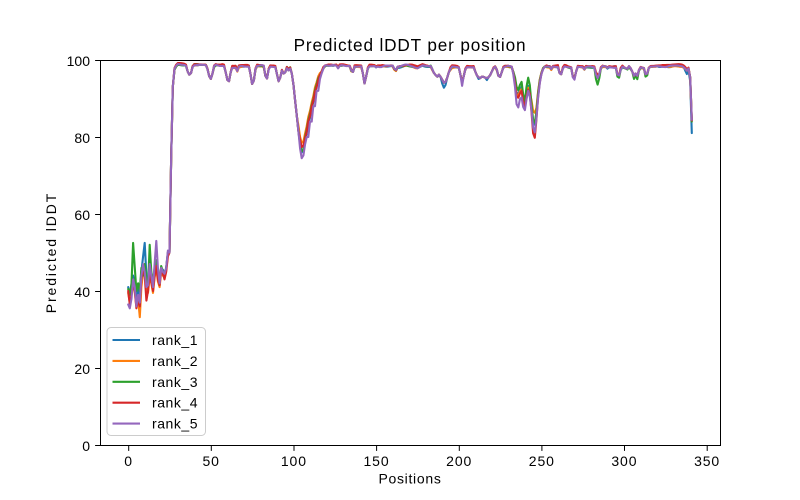 The height and width of the screenshot is (500, 800). Describe the element at coordinates (175, 403) in the screenshot. I see `svg-text: rank_4` at that location.